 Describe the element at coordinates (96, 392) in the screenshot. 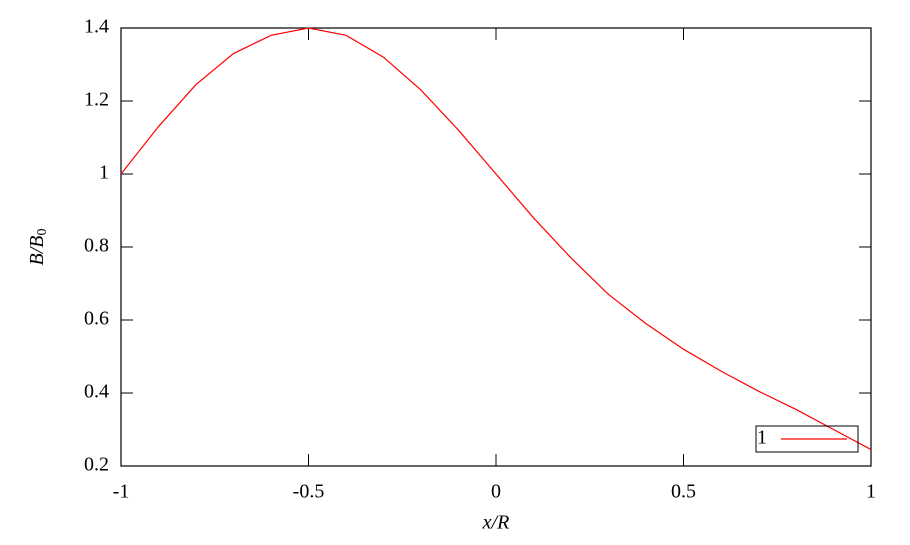

I see `y-tick-label: 0.4` at that location.